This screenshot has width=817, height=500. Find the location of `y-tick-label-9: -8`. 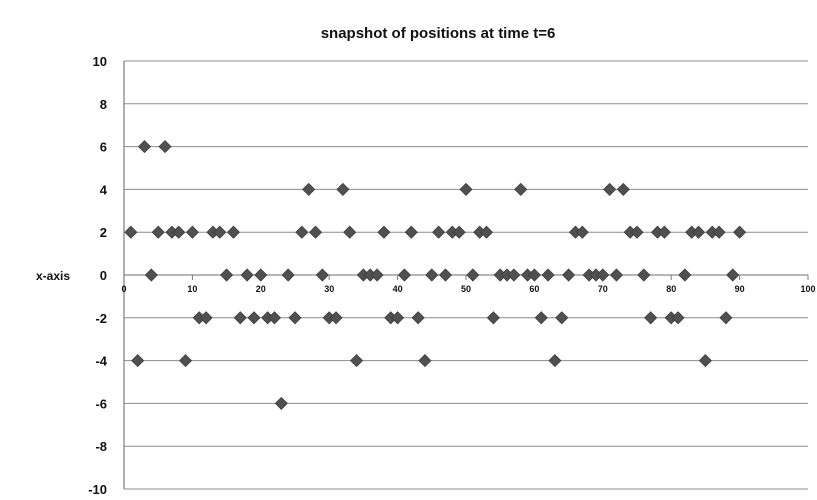

y-tick-label-9: -8 is located at coordinates (101, 446).